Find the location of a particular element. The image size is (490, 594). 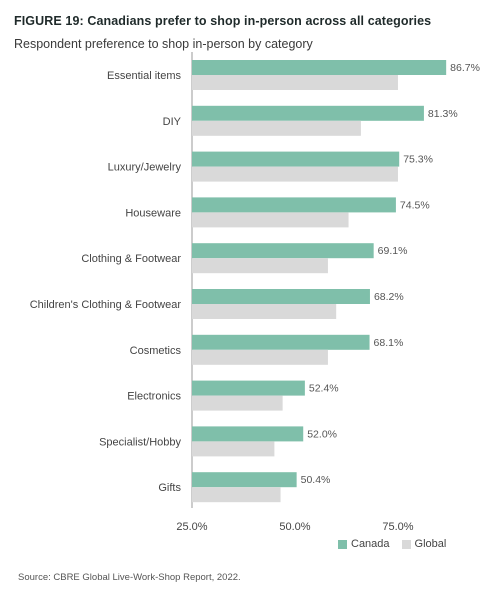

bar-global-houseware is located at coordinates (270, 220).